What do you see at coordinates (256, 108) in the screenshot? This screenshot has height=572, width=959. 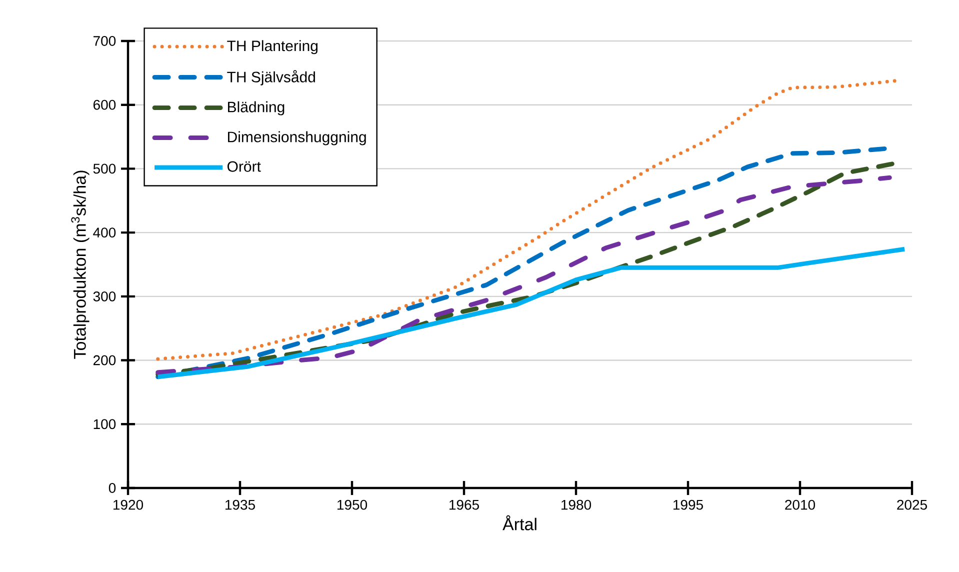 I see `legend-label: Blädning` at bounding box center [256, 108].